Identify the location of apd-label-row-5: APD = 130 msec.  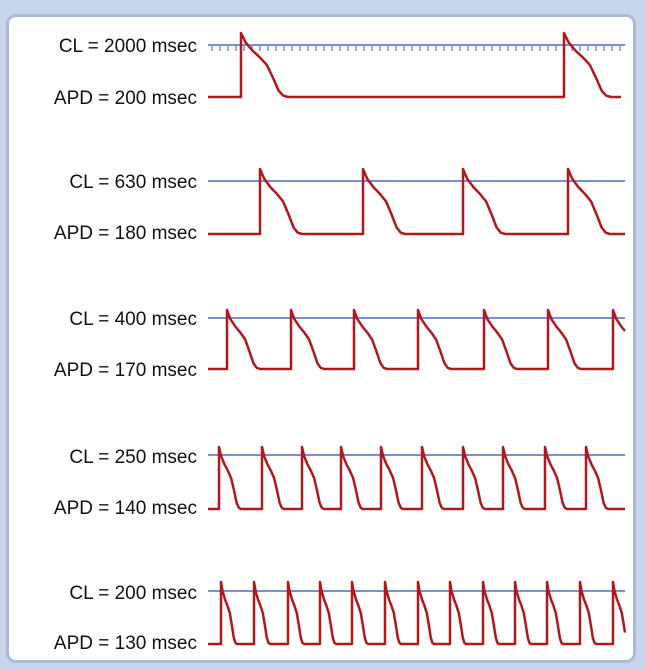
(125, 643).